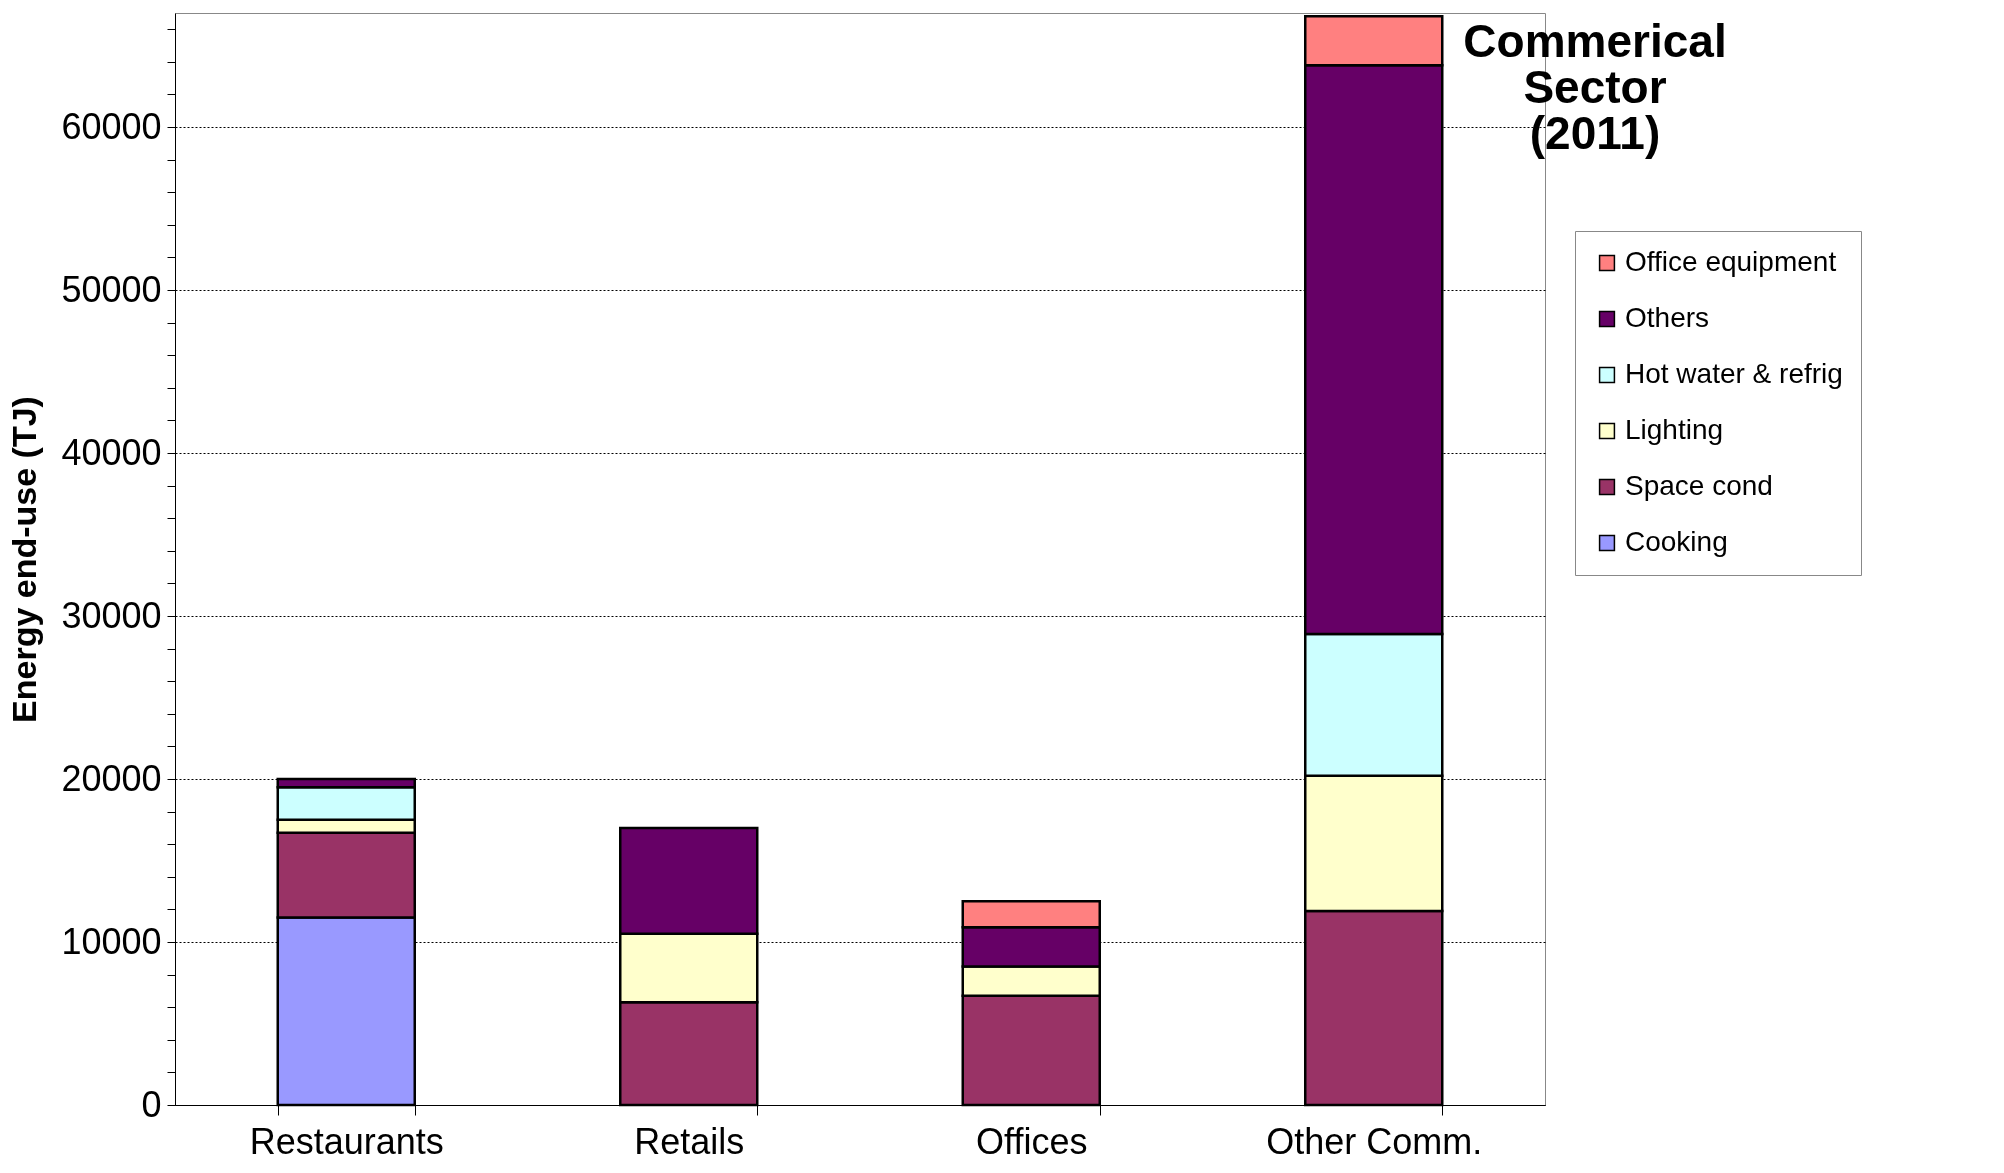  Describe the element at coordinates (151, 1104) in the screenshot. I see `y-tick-label: 0` at that location.